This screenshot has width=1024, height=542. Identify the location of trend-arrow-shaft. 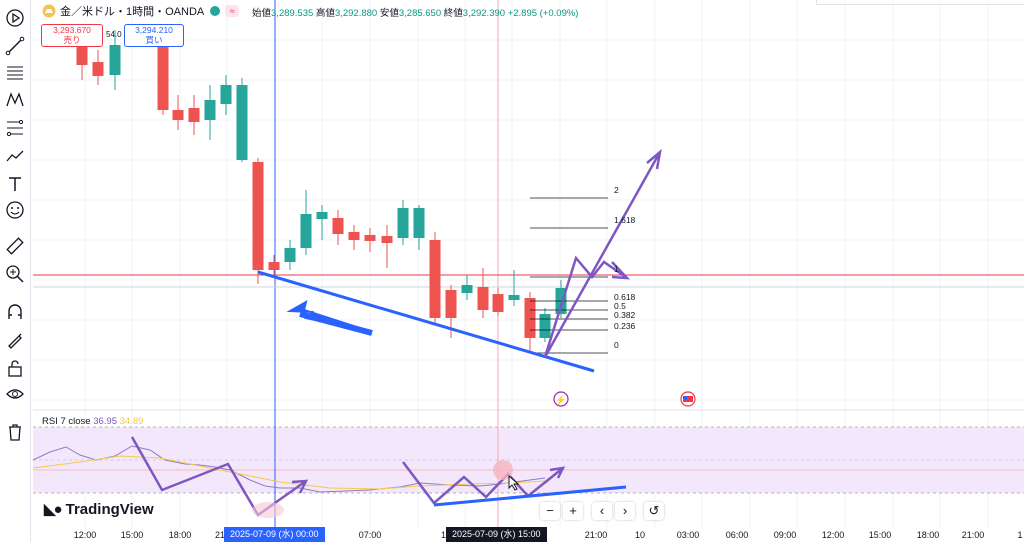
(336, 323).